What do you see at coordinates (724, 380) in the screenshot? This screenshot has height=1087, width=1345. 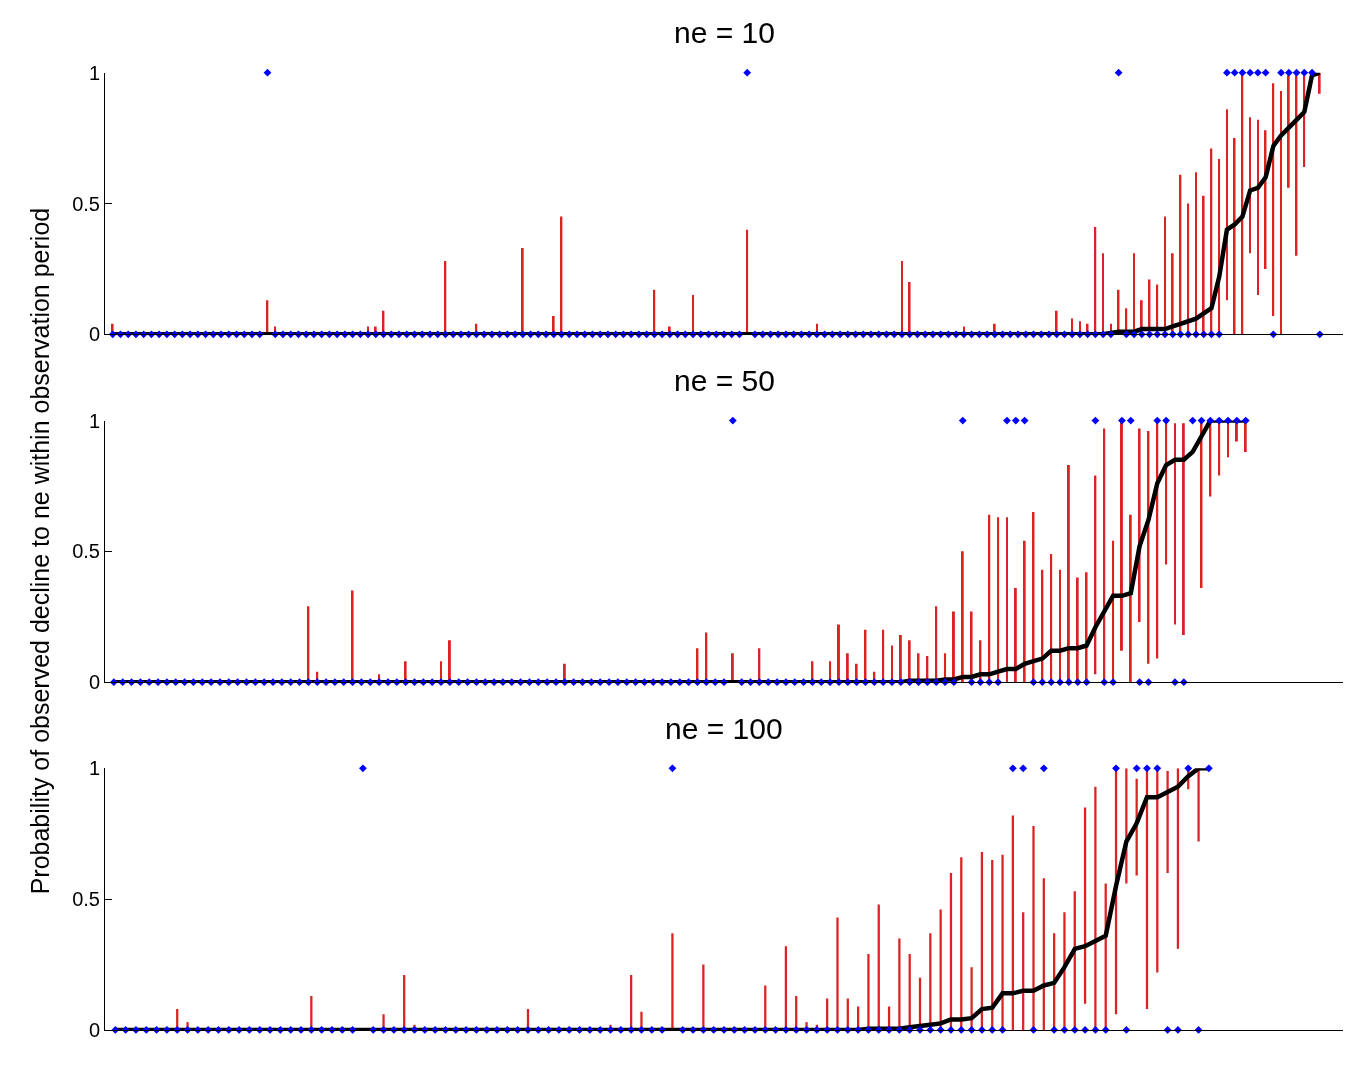 I see `chart-title: ne = 50` at bounding box center [724, 380].